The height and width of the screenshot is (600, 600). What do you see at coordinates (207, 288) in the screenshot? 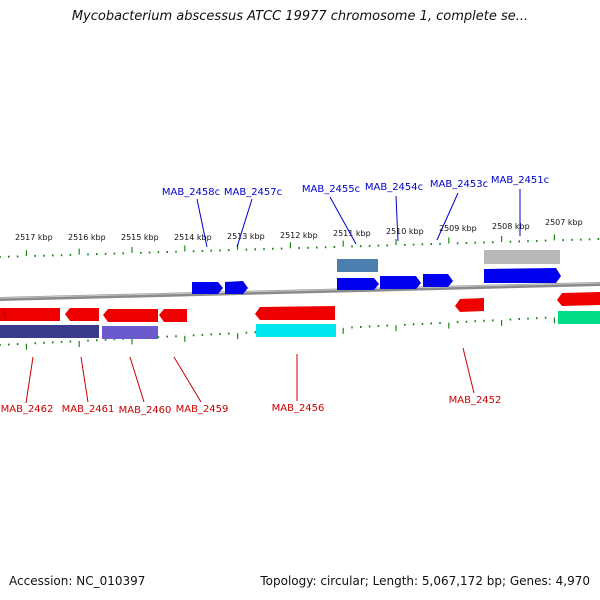
I see `gene-mab-2458c` at bounding box center [207, 288].